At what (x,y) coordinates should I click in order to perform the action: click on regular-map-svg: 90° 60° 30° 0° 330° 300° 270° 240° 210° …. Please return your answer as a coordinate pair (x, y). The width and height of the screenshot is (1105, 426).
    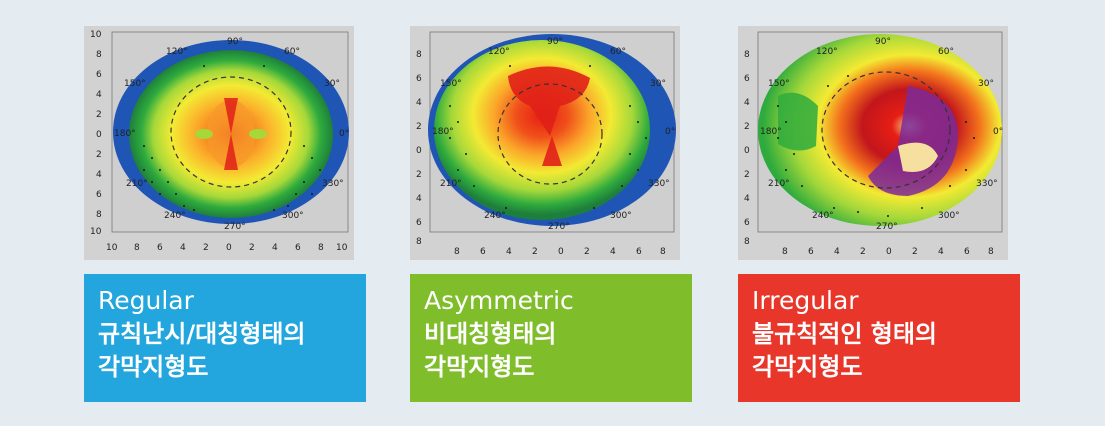
    Looking at the image, I should click on (219, 141).